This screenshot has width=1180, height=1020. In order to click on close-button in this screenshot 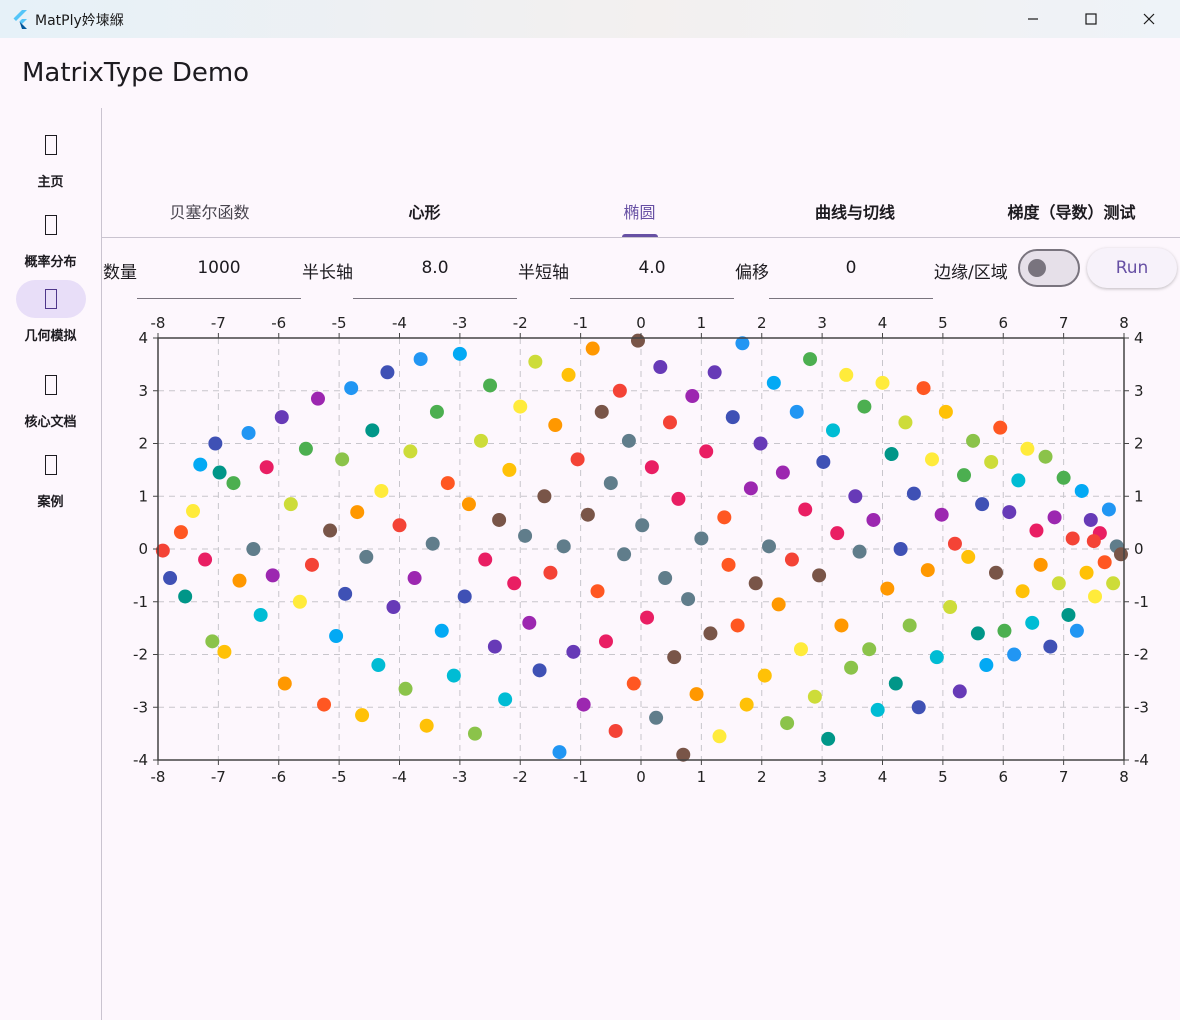, I will do `click(1149, 19)`.